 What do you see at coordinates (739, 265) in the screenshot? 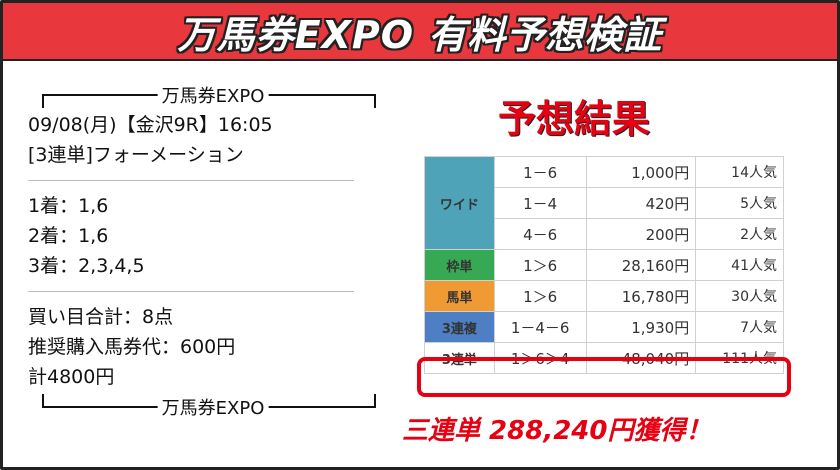
I see `popularity: 41人気` at bounding box center [739, 265].